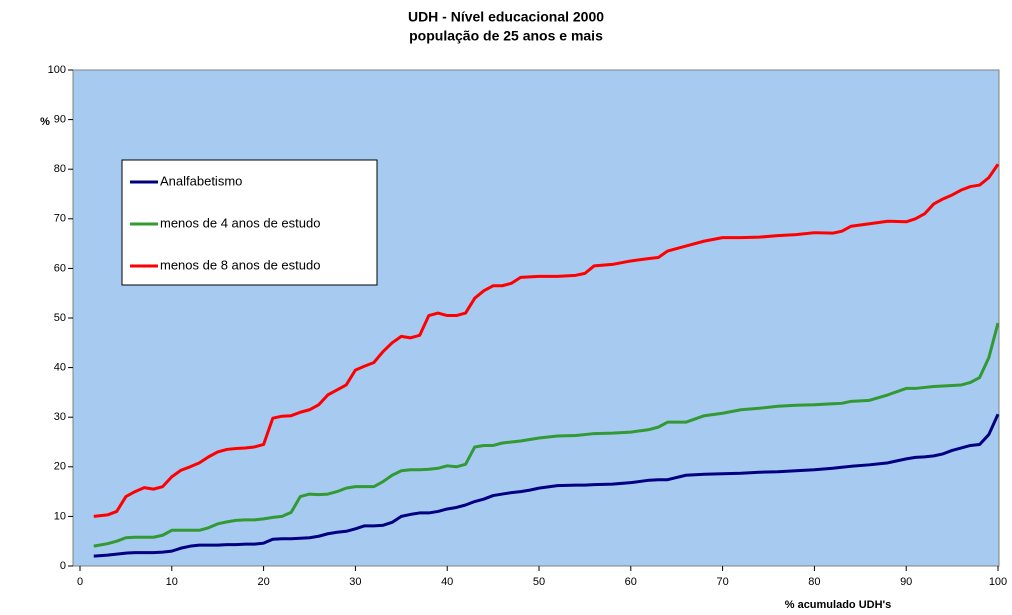 The image size is (1012, 615). Describe the element at coordinates (172, 582) in the screenshot. I see `x-tick-label: 10` at that location.